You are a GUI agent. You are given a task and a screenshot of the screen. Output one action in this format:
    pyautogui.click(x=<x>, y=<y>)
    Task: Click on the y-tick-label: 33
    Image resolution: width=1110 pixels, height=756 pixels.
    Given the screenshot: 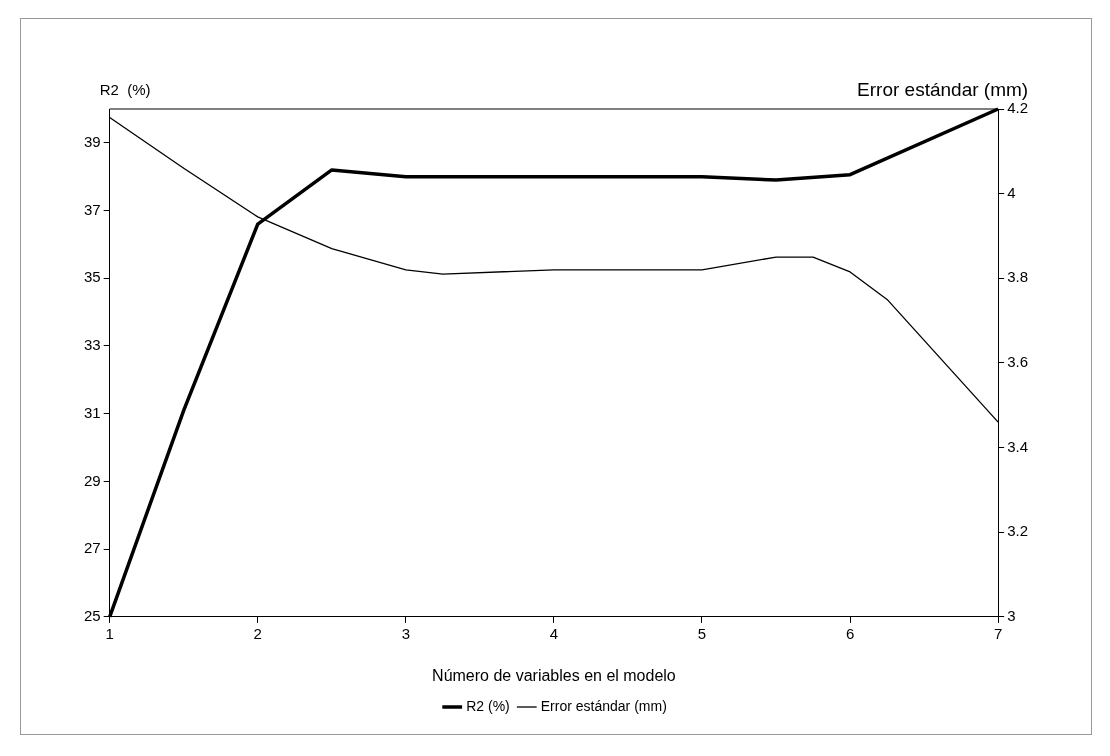 What is the action you would take?
    pyautogui.click(x=92, y=345)
    